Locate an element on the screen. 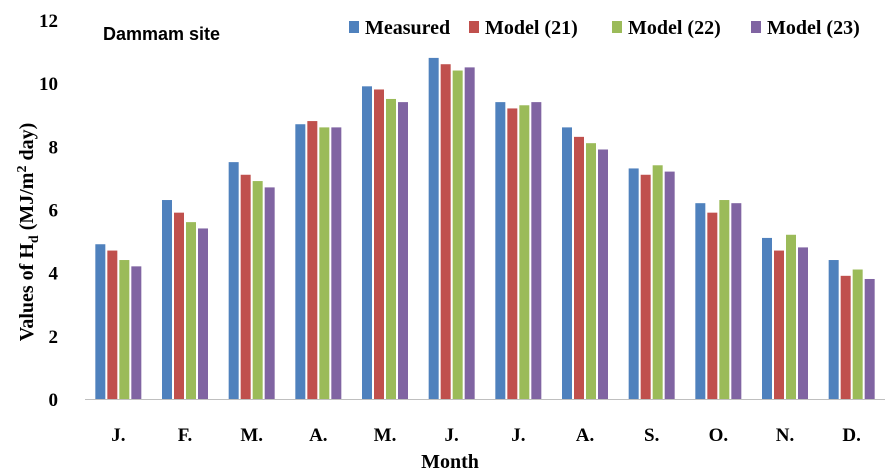  y-tick-label: 10 is located at coordinates (48, 84).